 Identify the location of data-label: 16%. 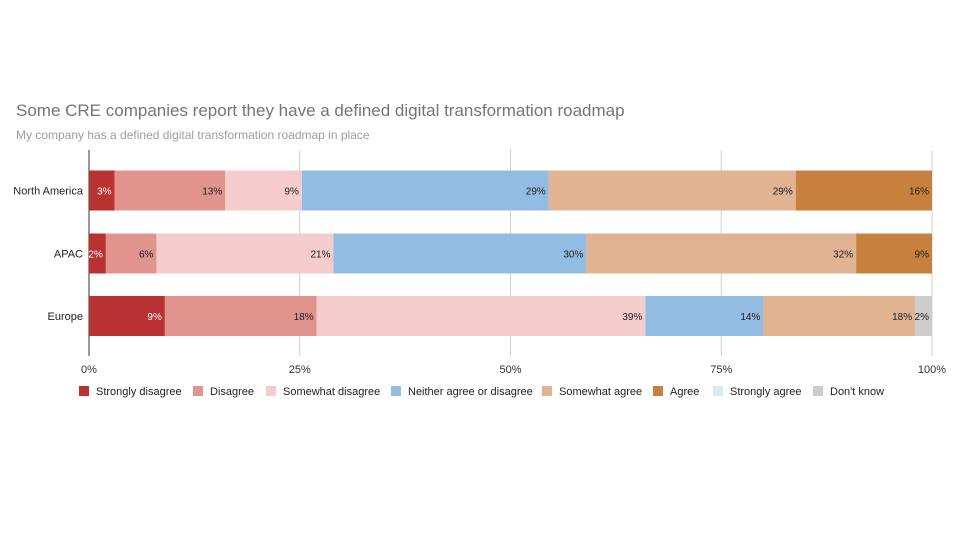
(919, 192).